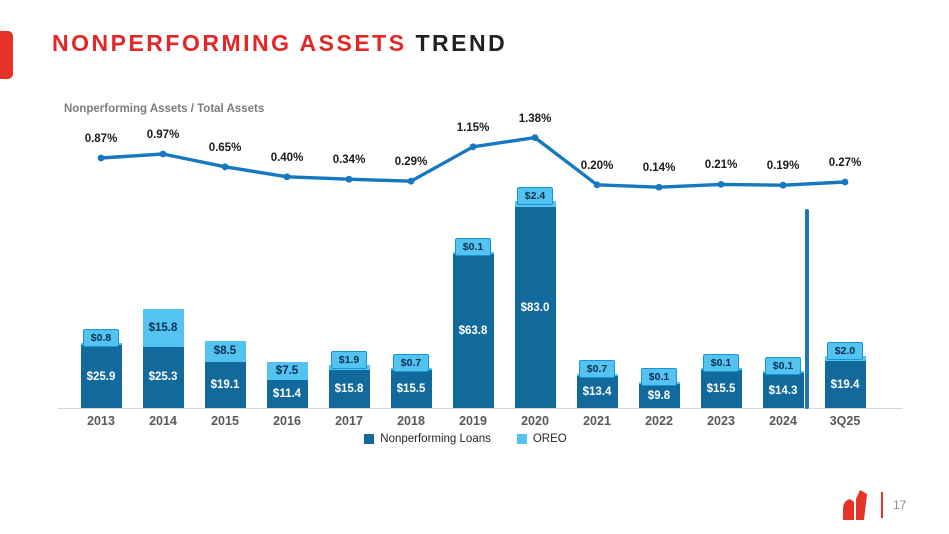 The width and height of the screenshot is (949, 534). I want to click on pct-data-label: 1.15%, so click(473, 127).